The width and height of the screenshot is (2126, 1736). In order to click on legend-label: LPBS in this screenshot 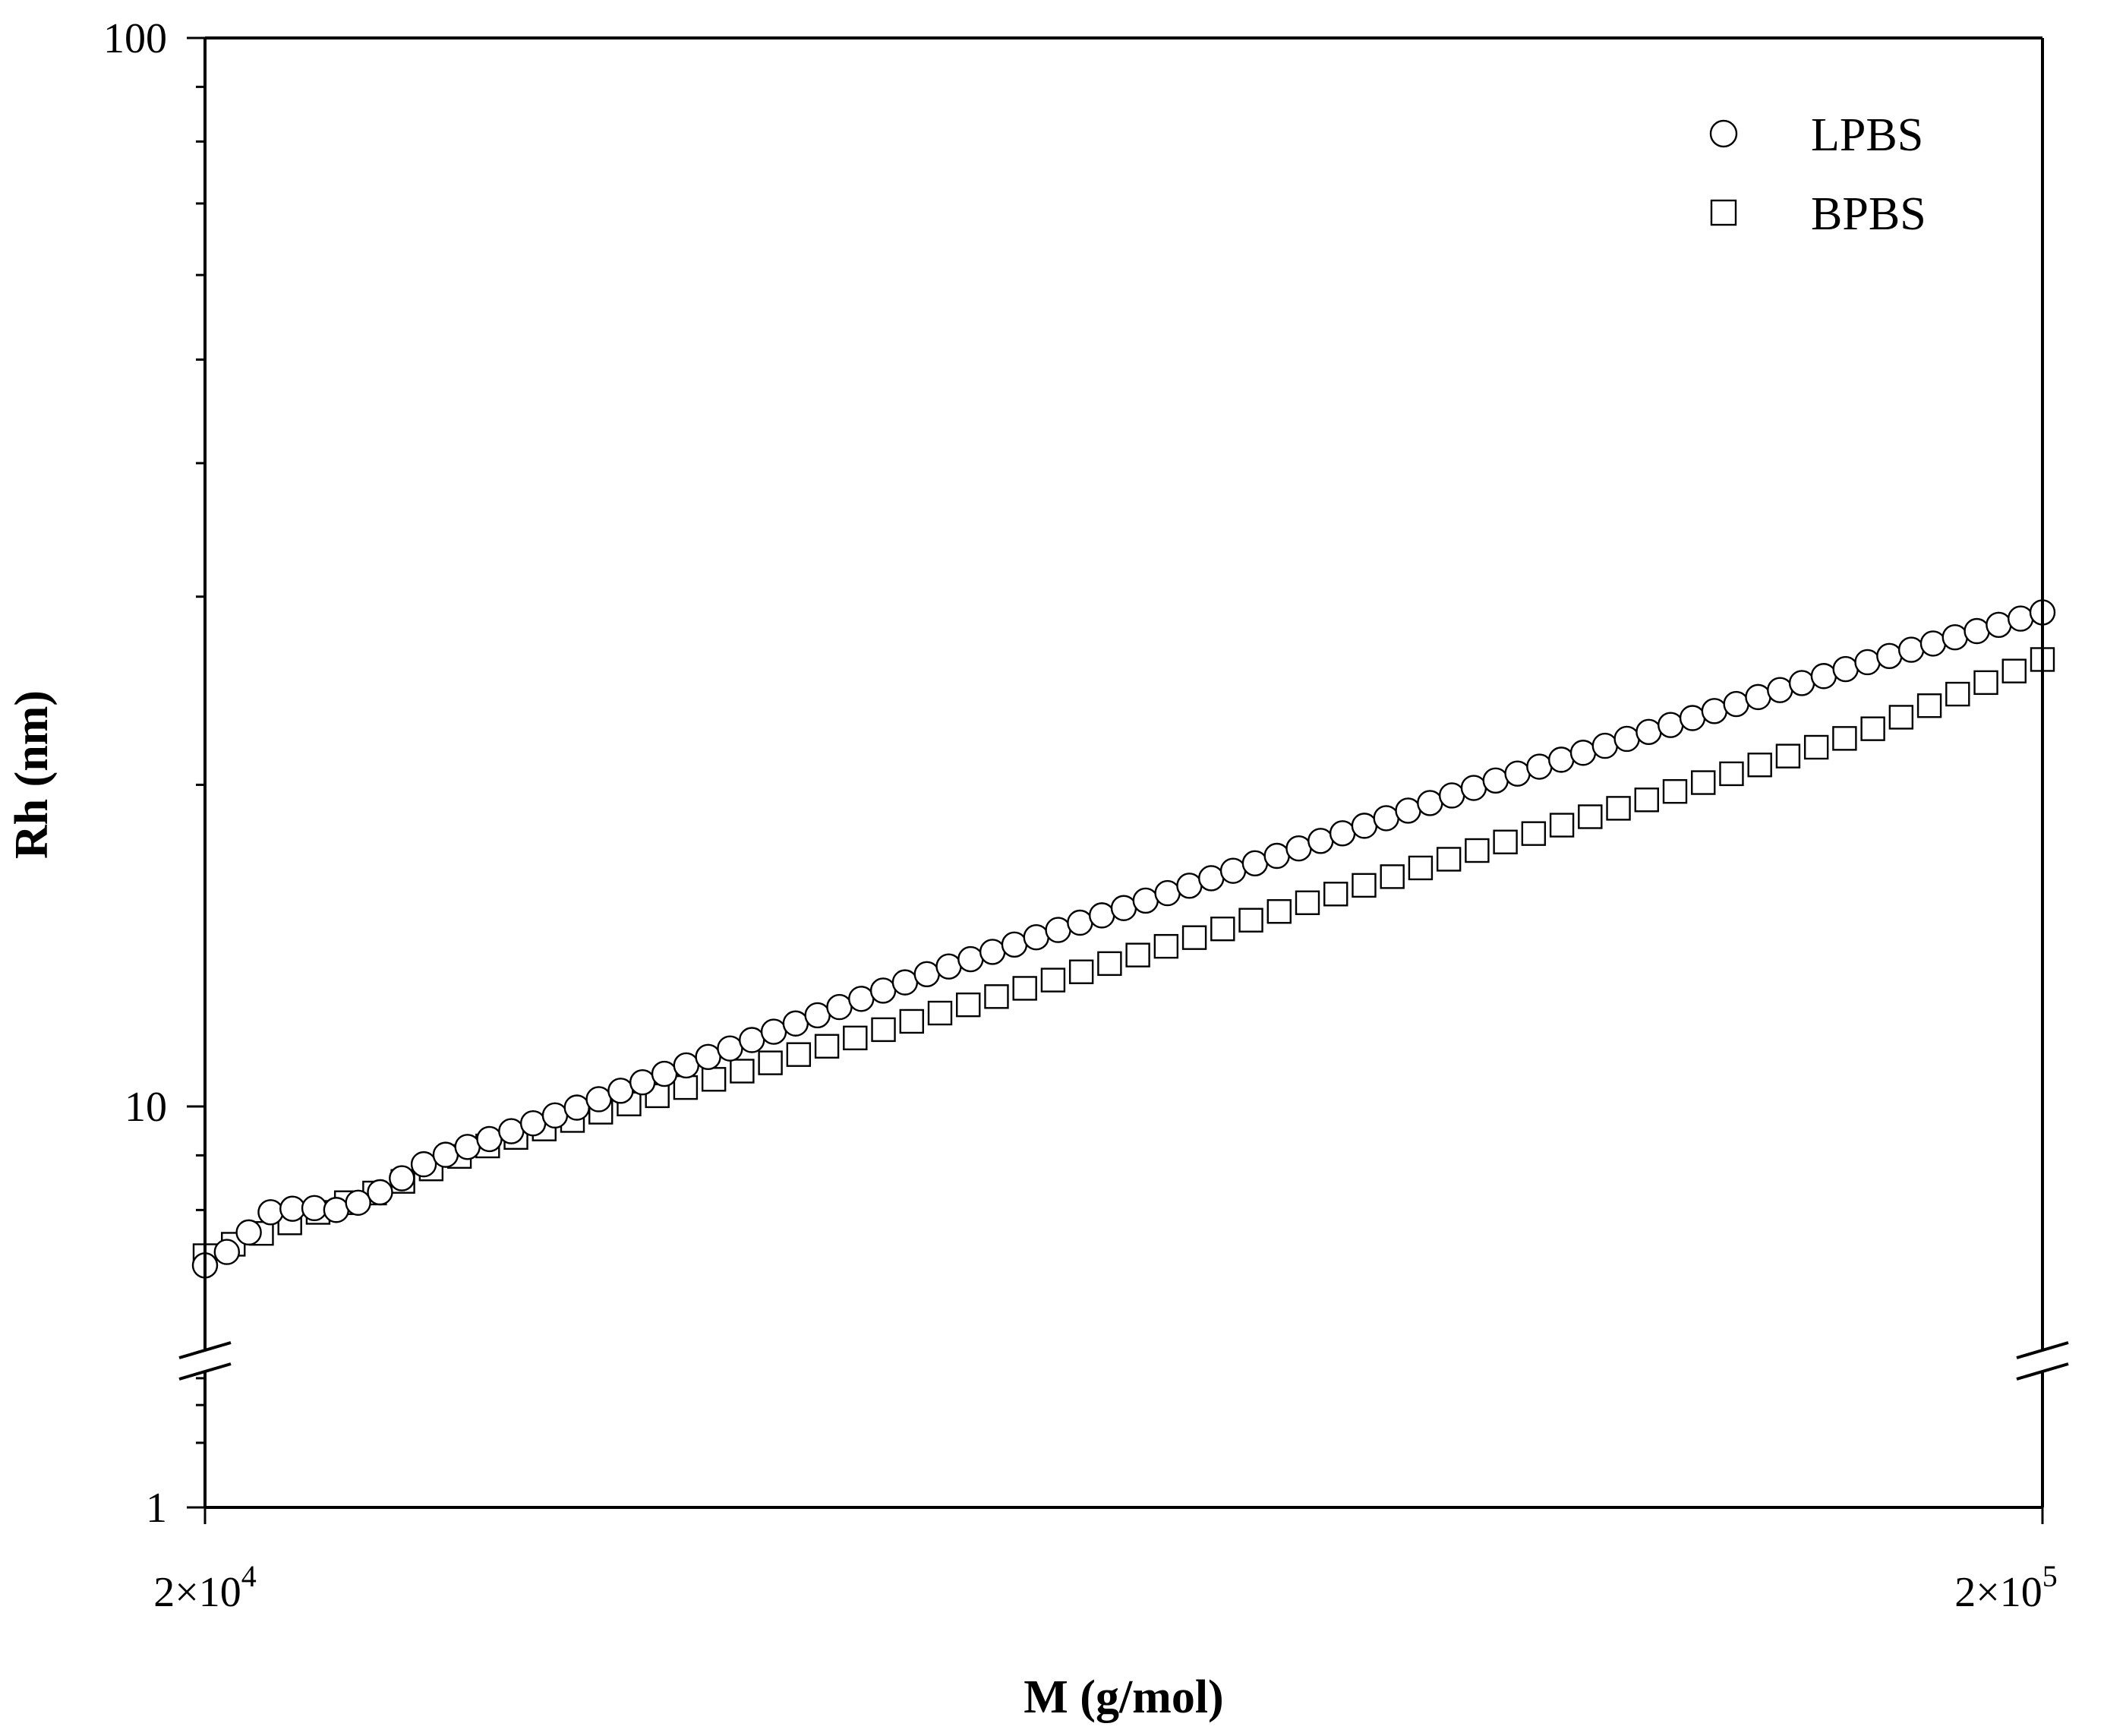, I will do `click(1867, 135)`.